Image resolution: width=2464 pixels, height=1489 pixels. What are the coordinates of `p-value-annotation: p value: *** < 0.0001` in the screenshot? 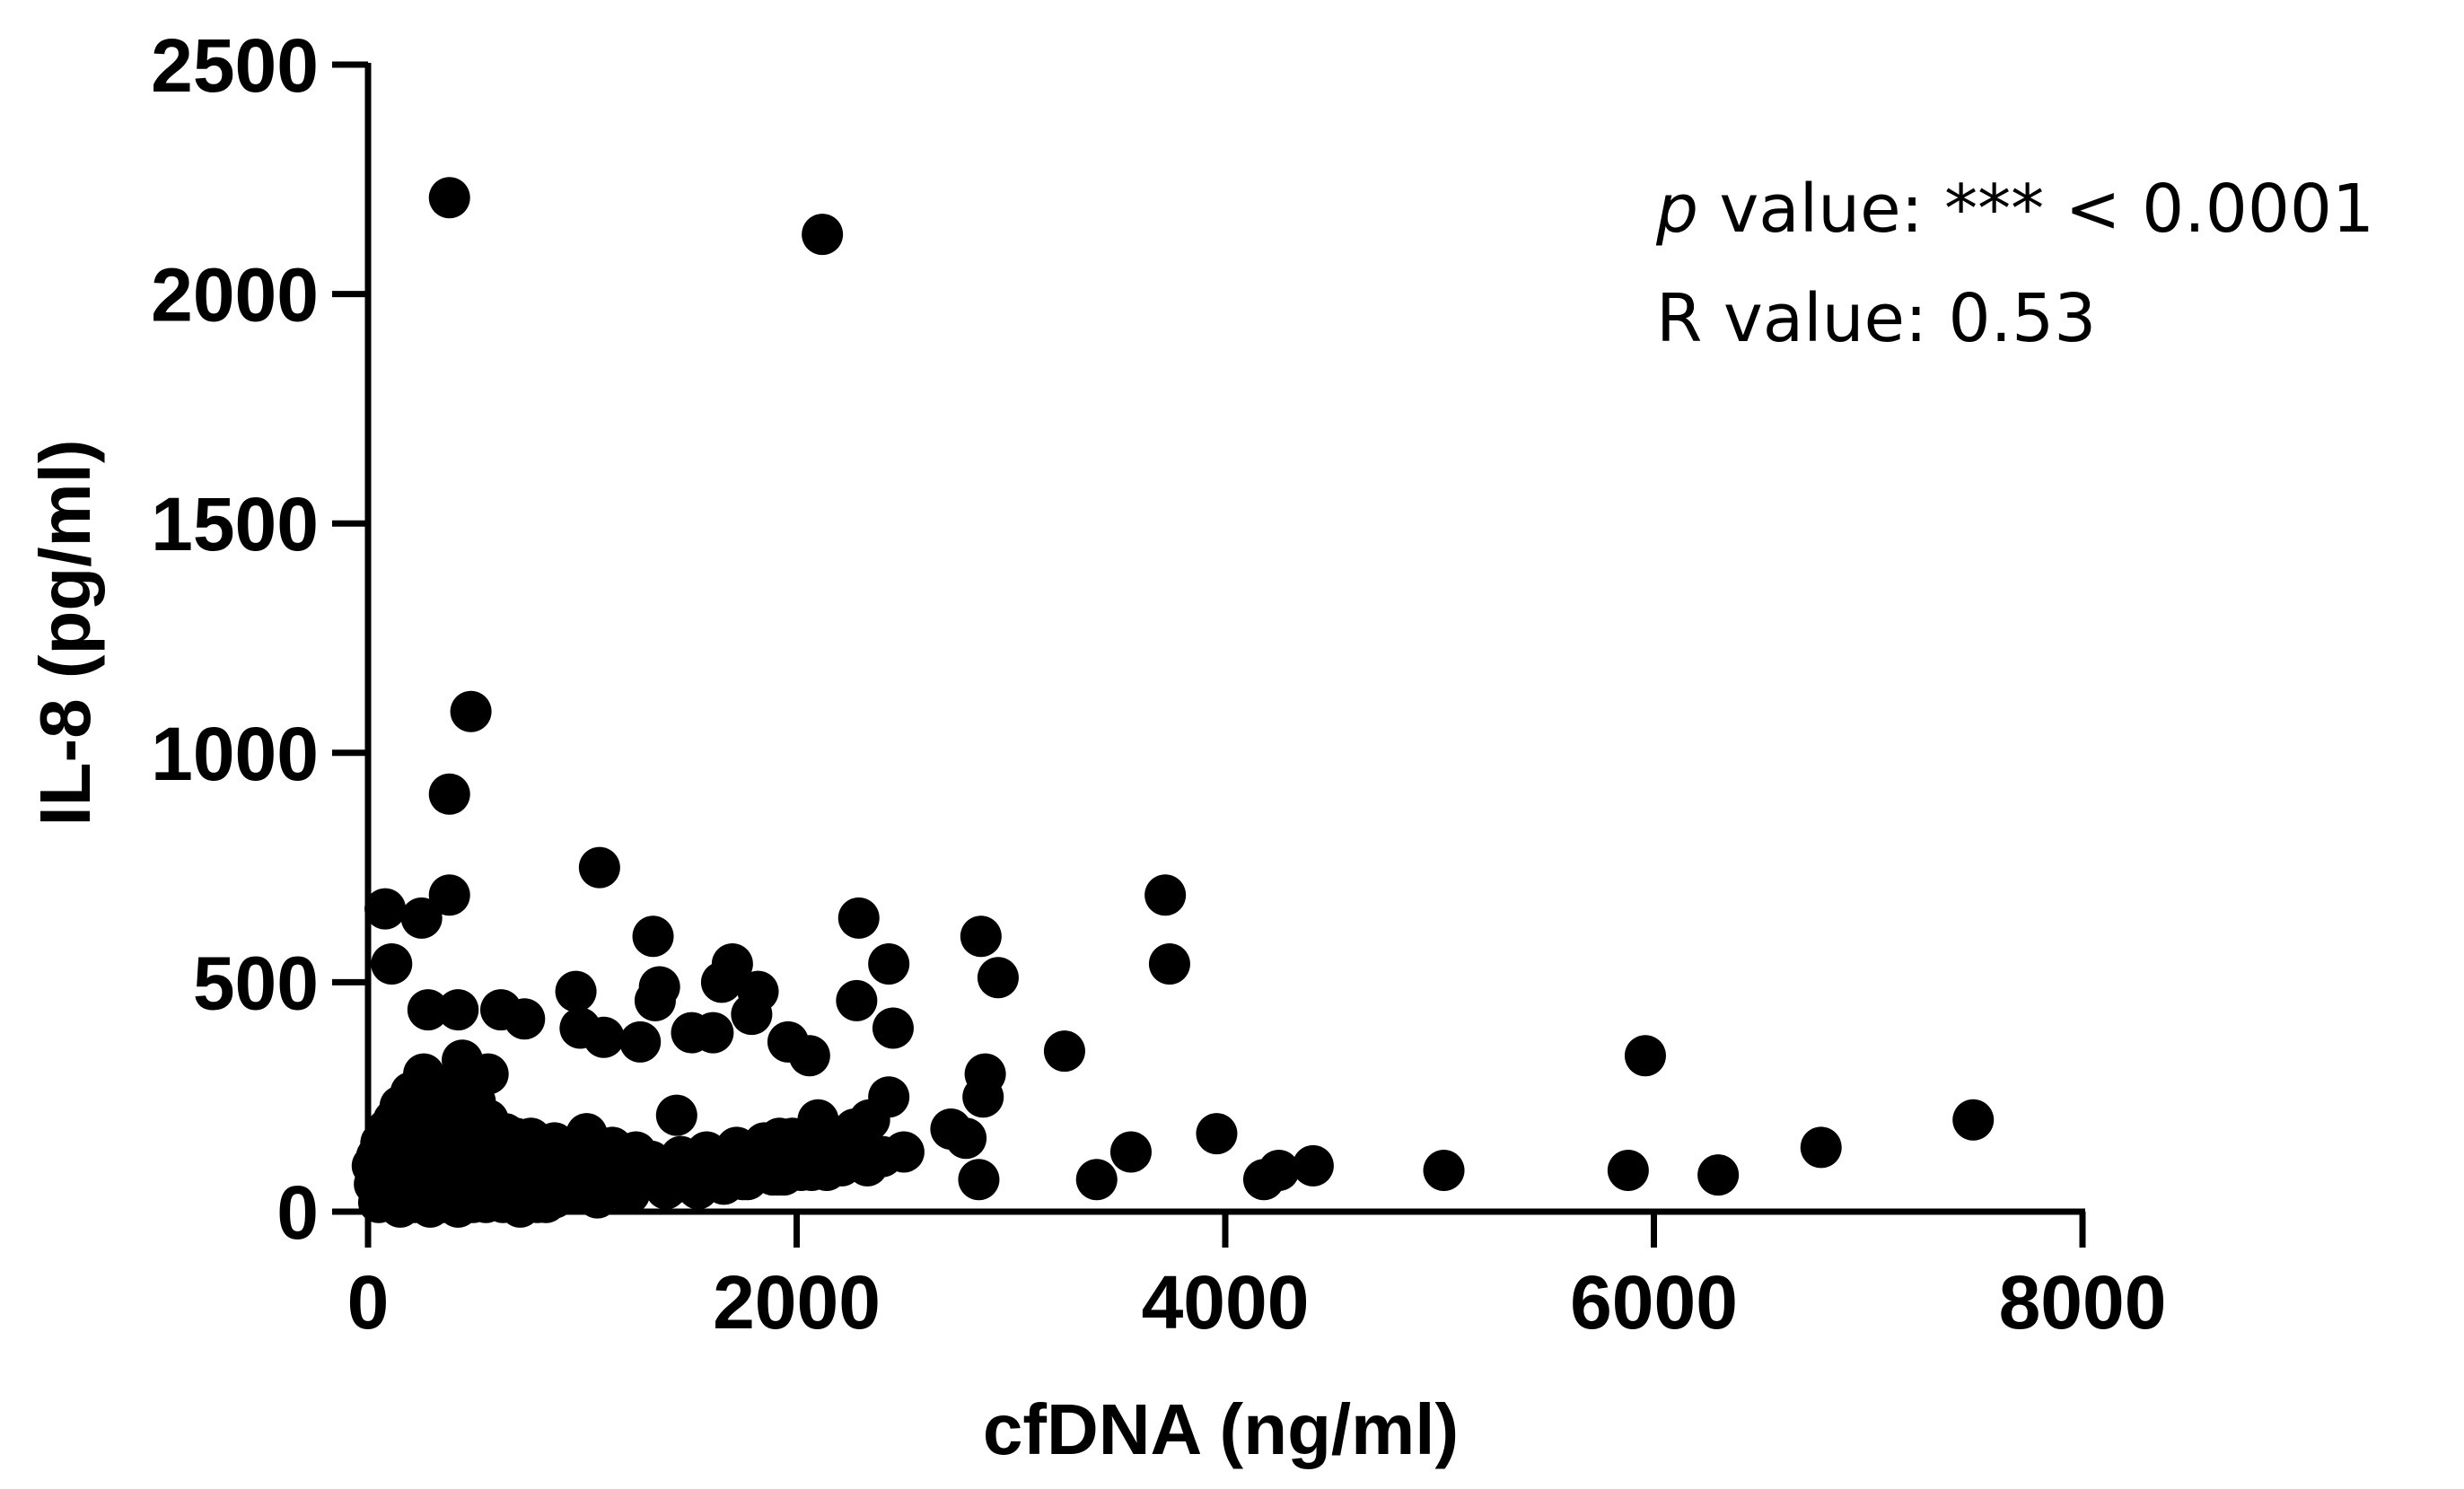 It's located at (2015, 209).